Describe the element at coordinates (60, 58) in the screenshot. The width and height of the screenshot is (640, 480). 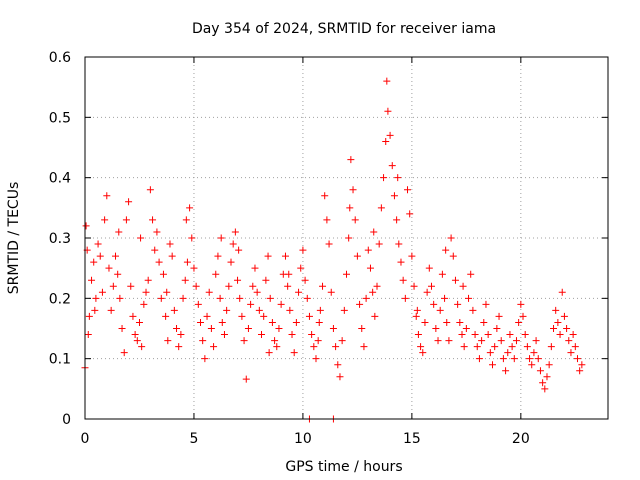
I see `y-tick-label: 0.6` at that location.